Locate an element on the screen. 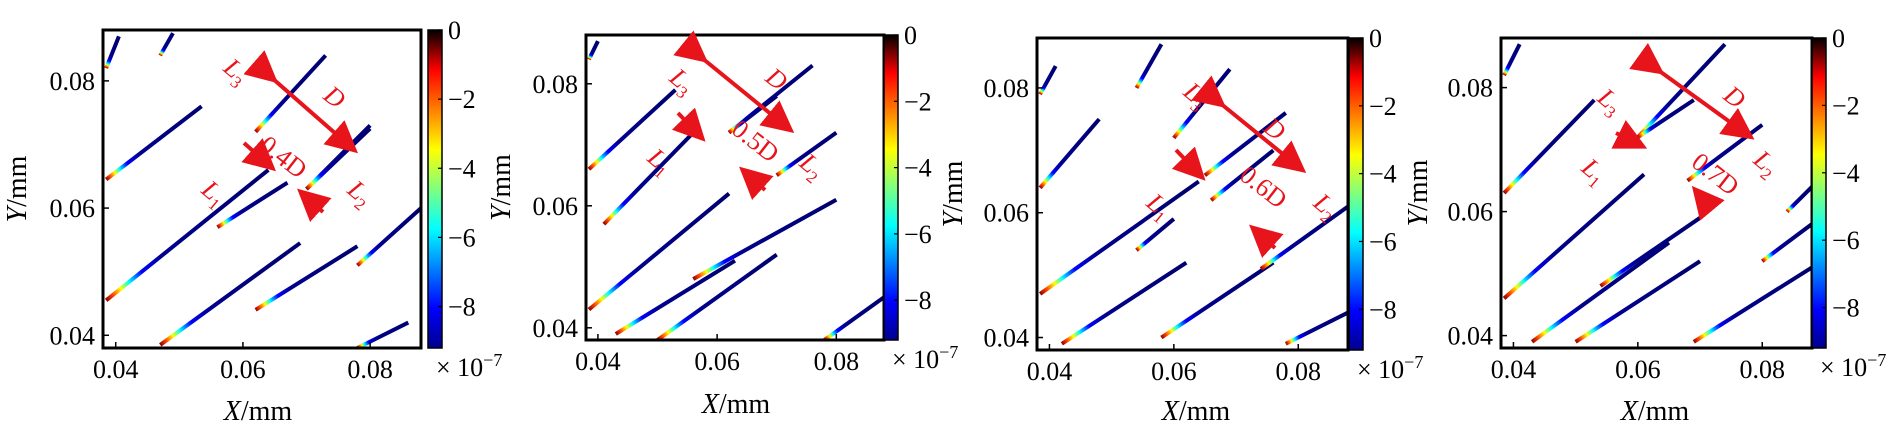  label-L2: L2 is located at coordinates (811, 167).